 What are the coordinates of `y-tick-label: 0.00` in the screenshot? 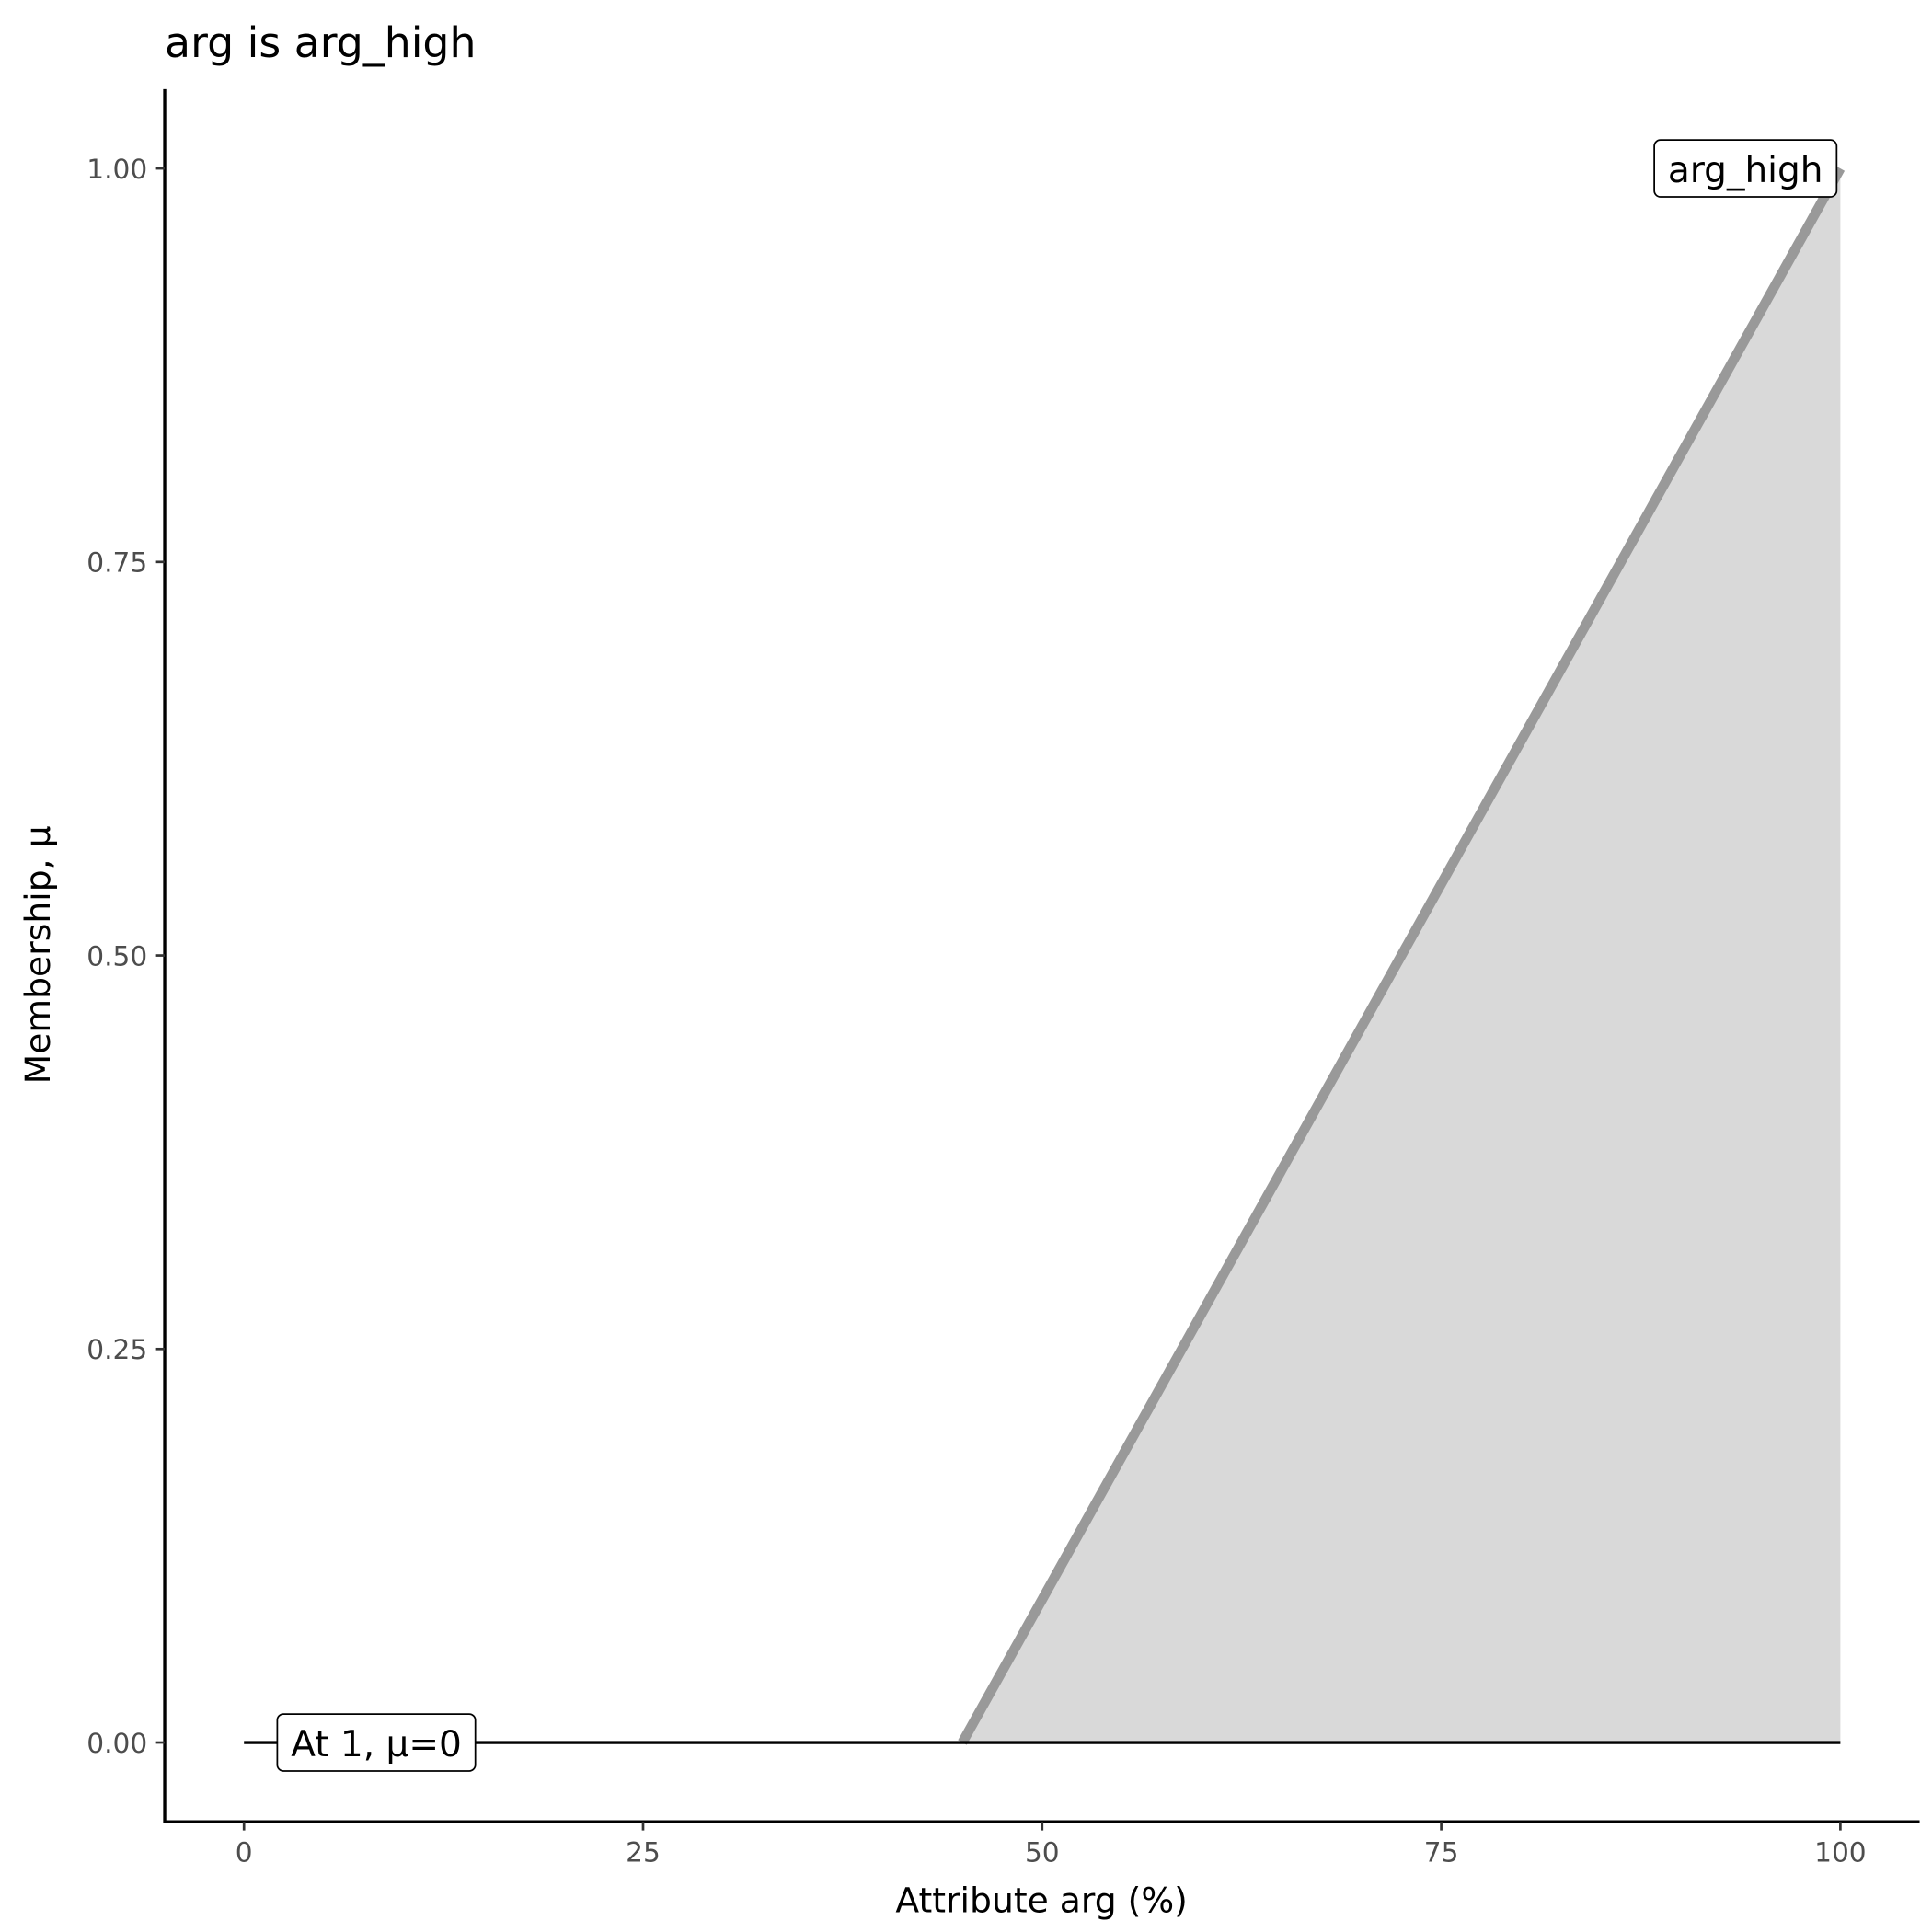 It's located at (116, 1743).